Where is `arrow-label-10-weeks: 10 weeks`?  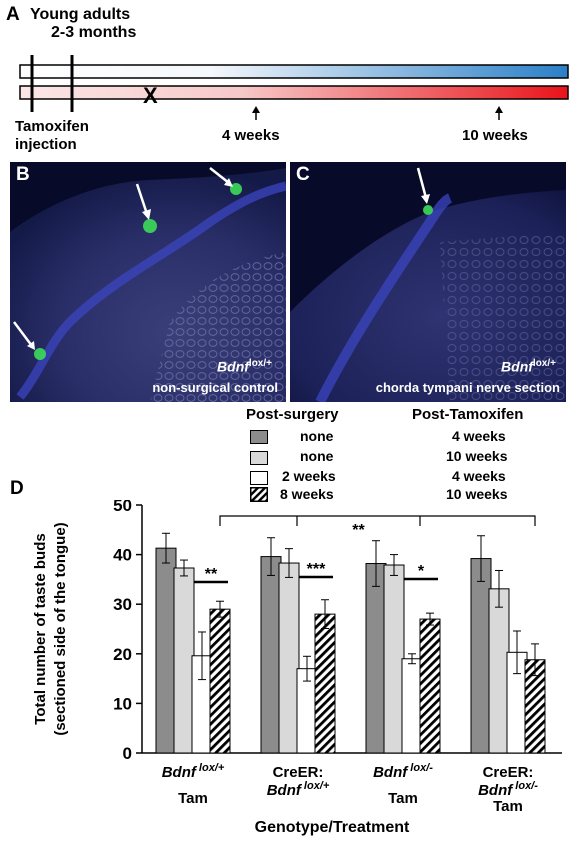 arrow-label-10-weeks: 10 weeks is located at coordinates (495, 135).